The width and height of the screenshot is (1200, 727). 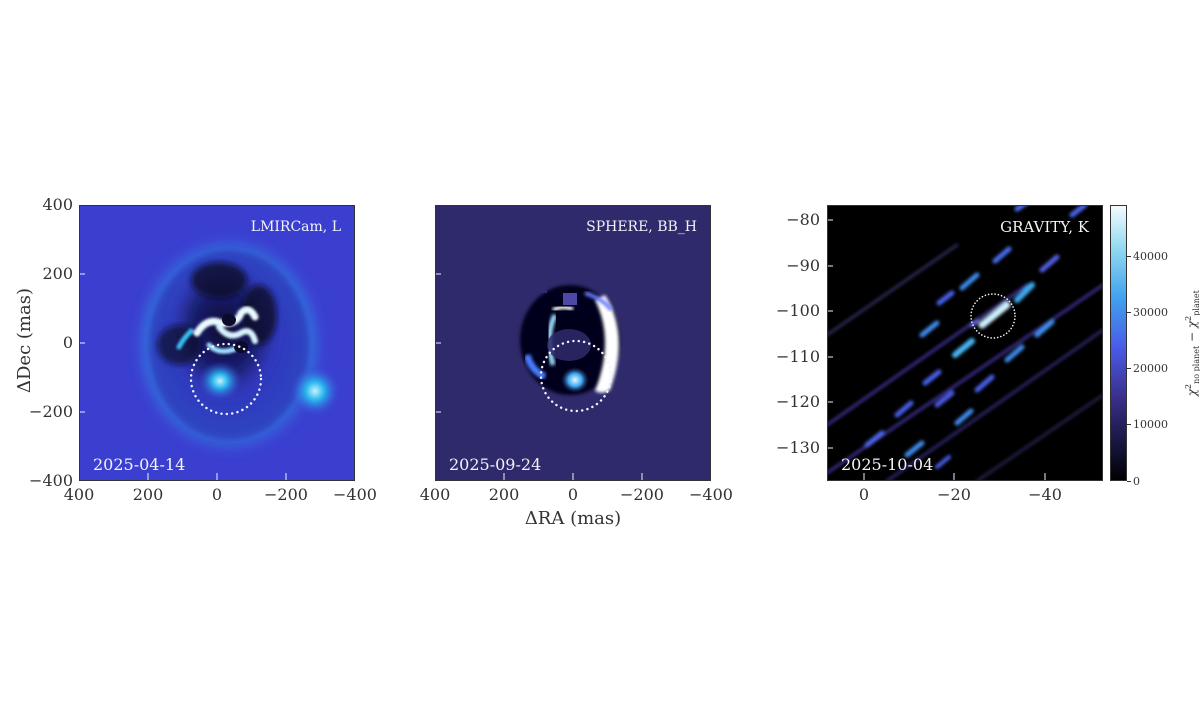 I want to click on gravity-heatmap, so click(x=965, y=343).